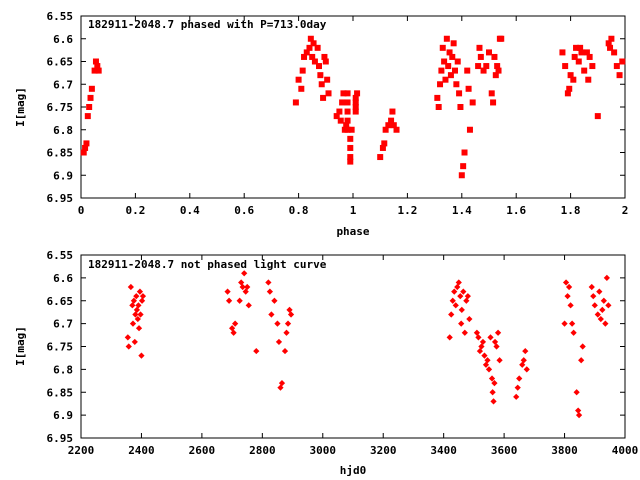 This screenshot has height=480, width=640. Describe the element at coordinates (60, 438) in the screenshot. I see `y-tick-label: 6.95` at that location.